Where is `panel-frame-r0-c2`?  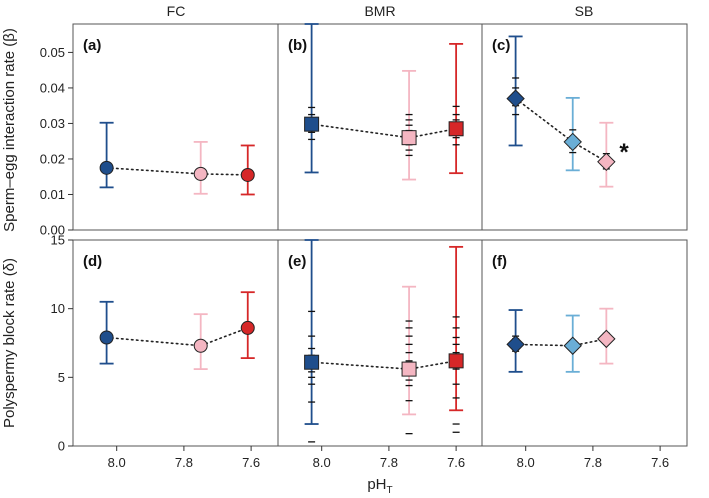 panel-frame-r0-c2 is located at coordinates (584, 127).